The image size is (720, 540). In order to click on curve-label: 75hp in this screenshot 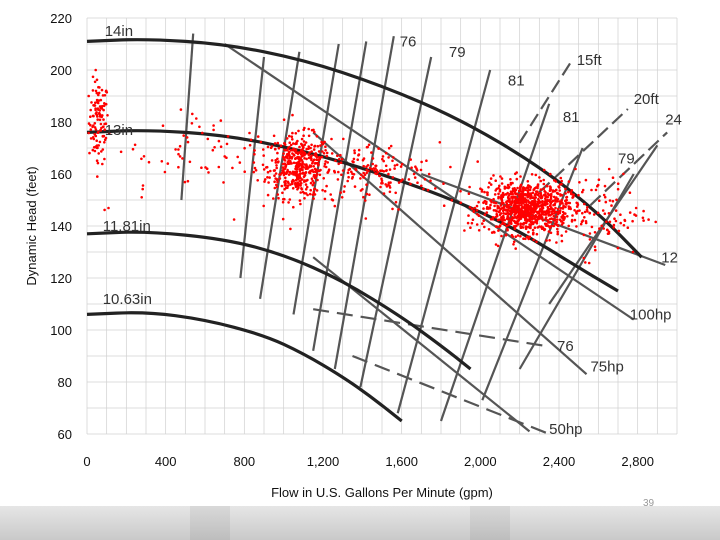, I will do `click(606, 367)`.